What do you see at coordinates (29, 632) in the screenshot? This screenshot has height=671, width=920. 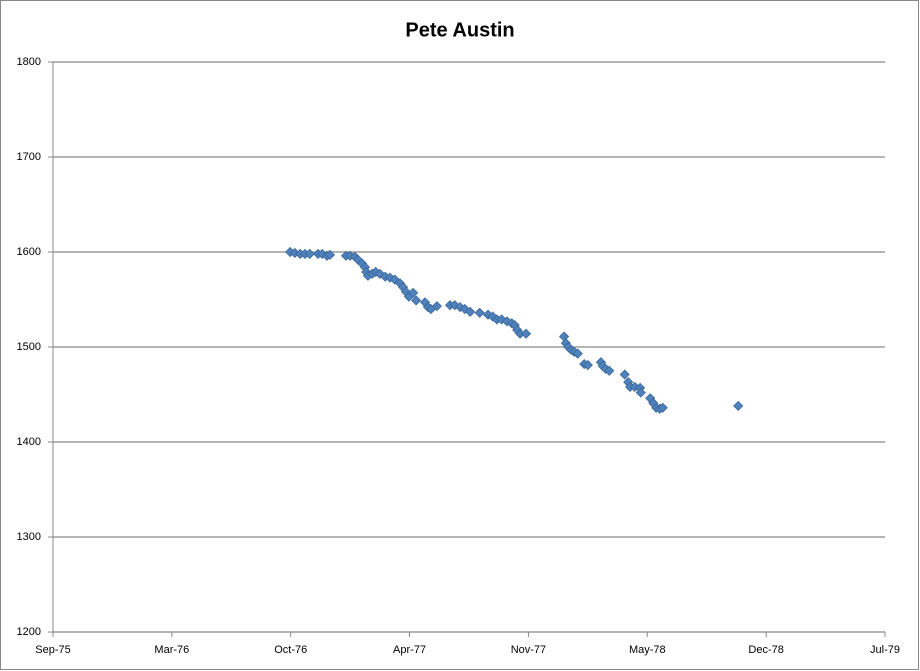 I see `y-tick-label: 1200` at bounding box center [29, 632].